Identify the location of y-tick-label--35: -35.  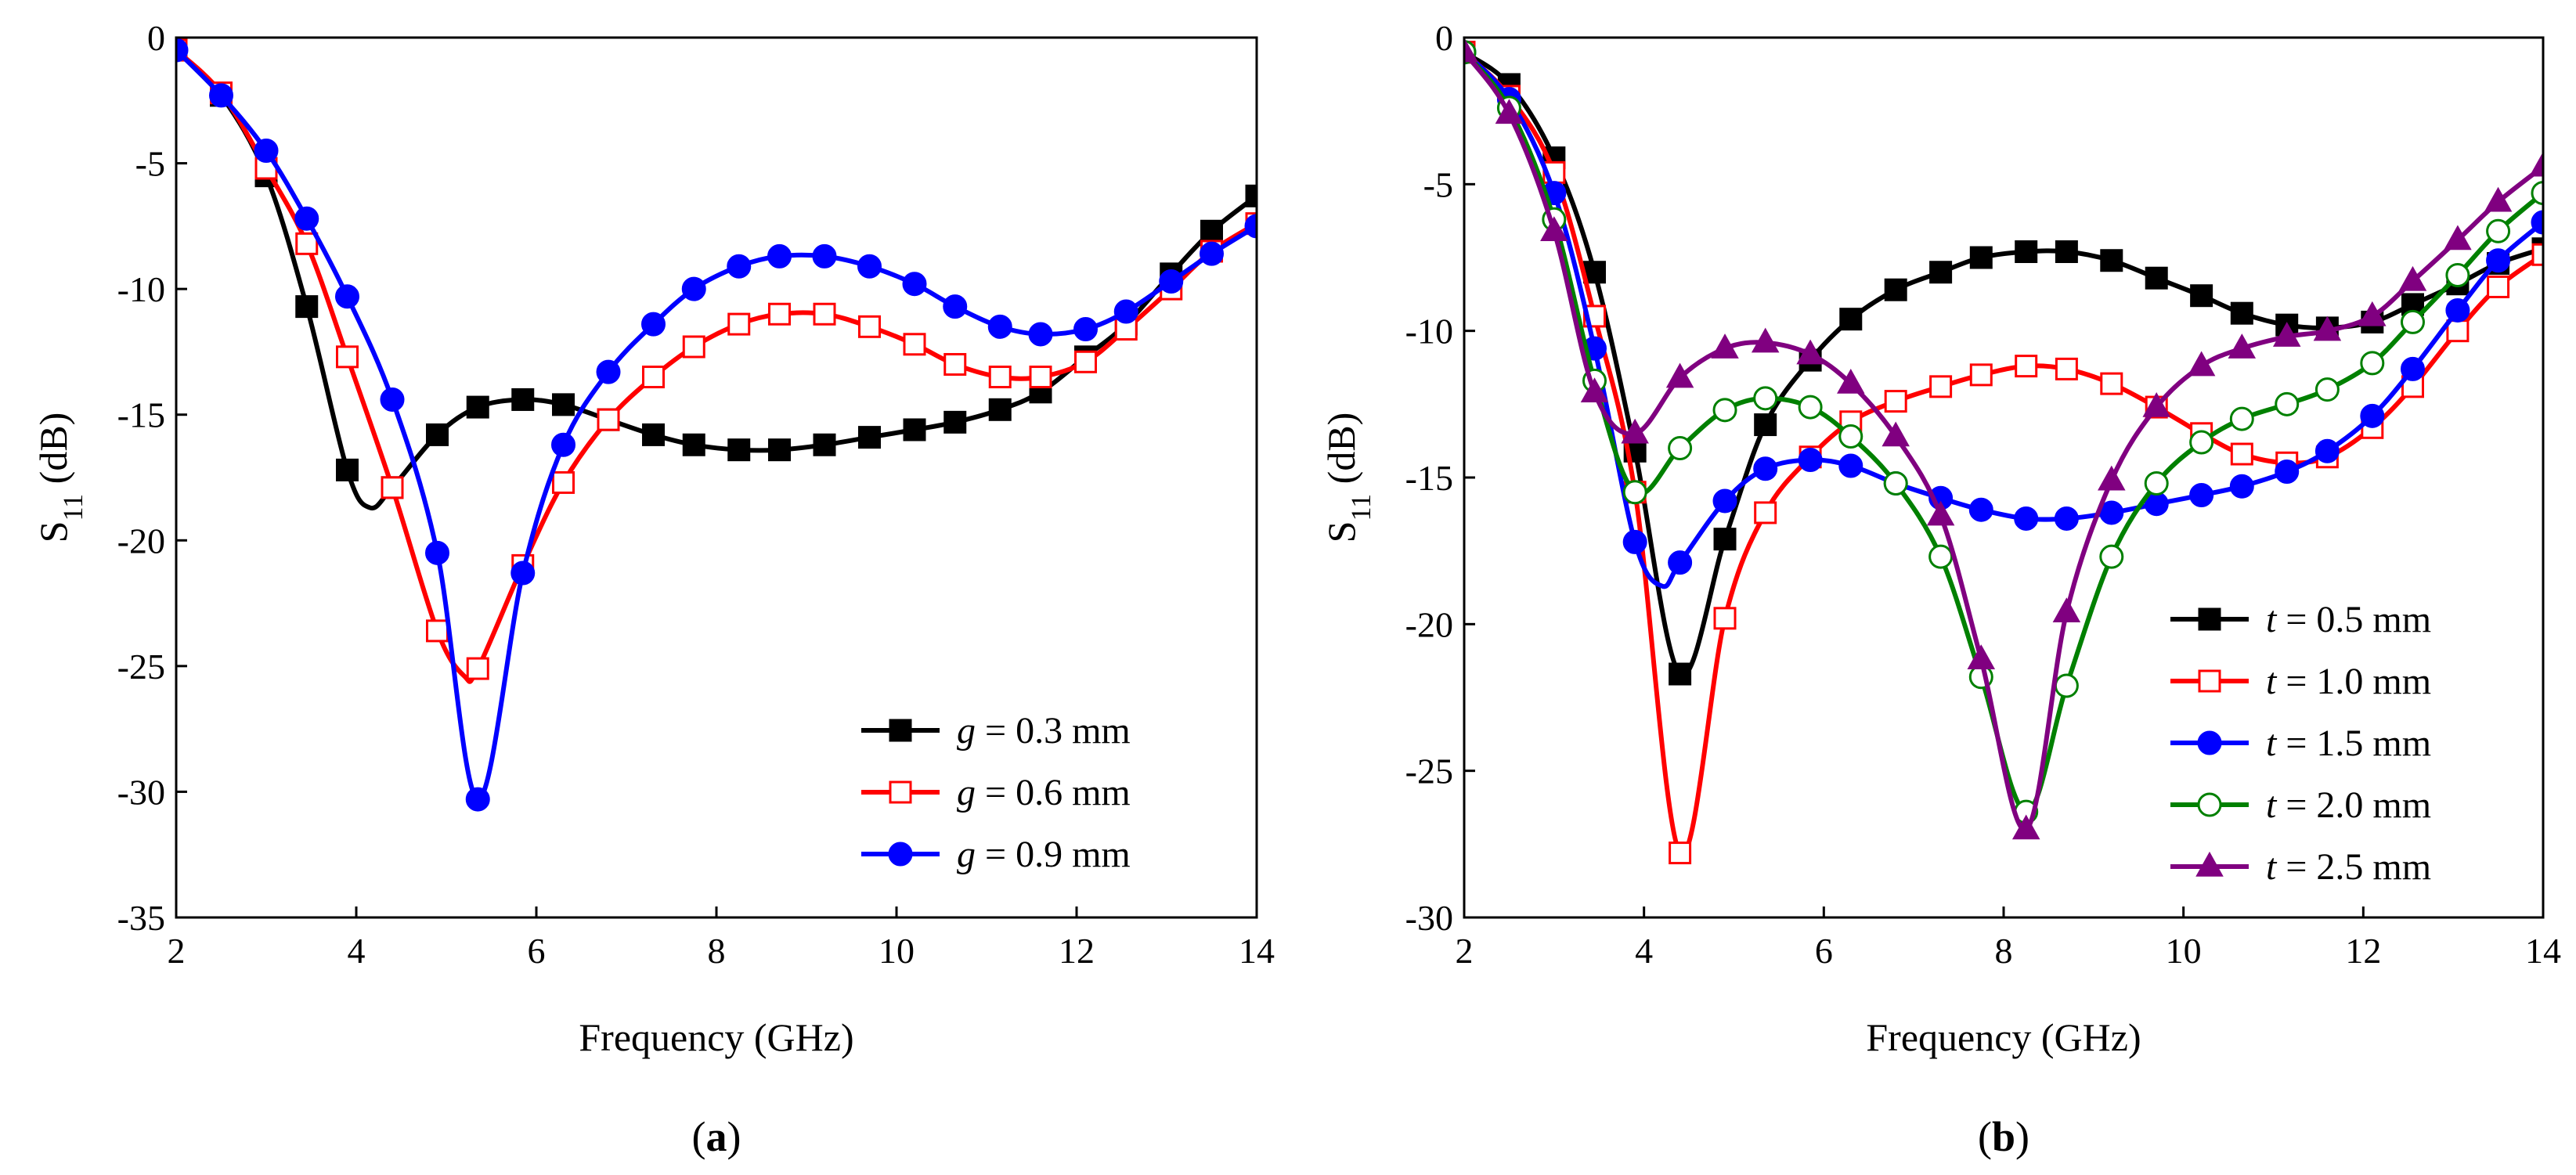
(141, 918).